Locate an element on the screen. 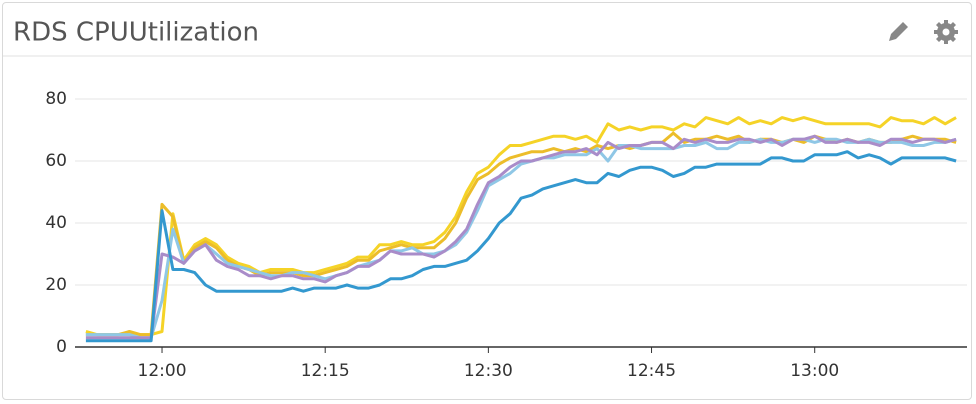 Image resolution: width=976 pixels, height=404 pixels. x-tick-label: 12:45 is located at coordinates (651, 371).